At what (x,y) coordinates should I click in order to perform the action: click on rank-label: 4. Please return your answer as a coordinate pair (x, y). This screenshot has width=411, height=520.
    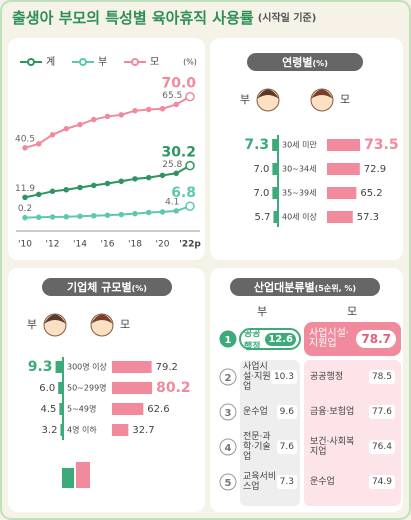
    Looking at the image, I should click on (228, 448).